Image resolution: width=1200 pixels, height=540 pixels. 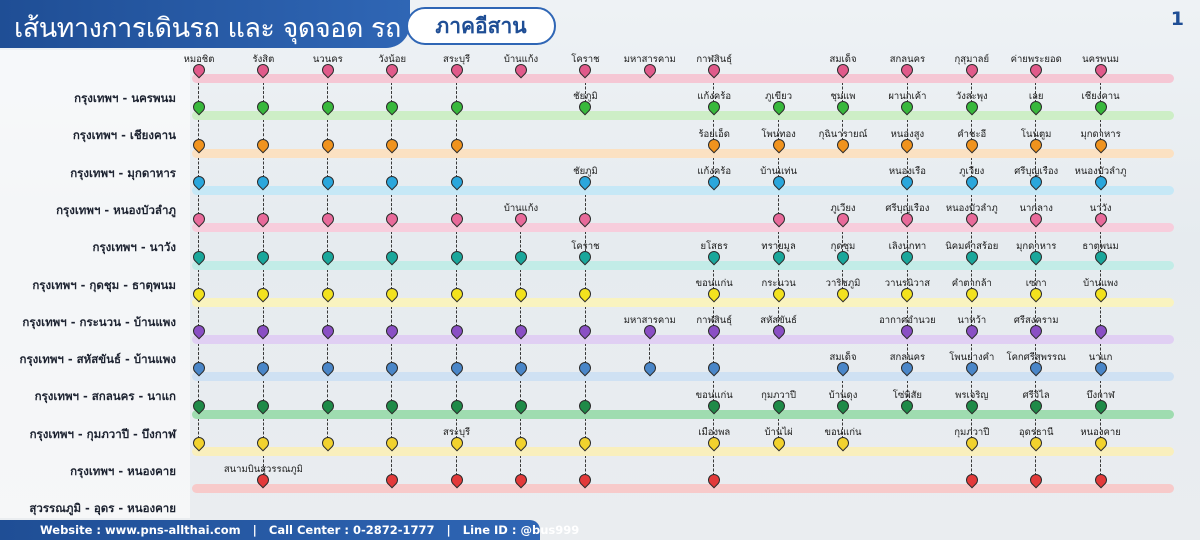 I want to click on stop-label: กุฉินารายณ์, so click(x=843, y=134).